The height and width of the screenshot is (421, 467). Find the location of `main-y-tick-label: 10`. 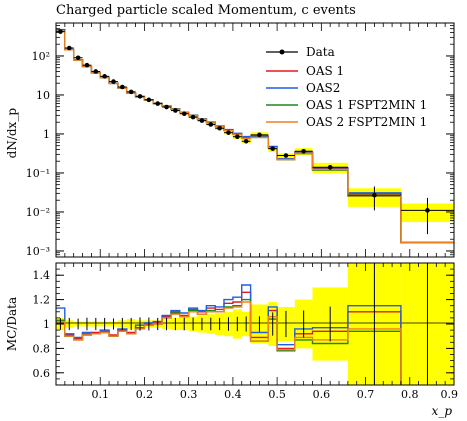

main-y-tick-label: 10 is located at coordinates (43, 95).